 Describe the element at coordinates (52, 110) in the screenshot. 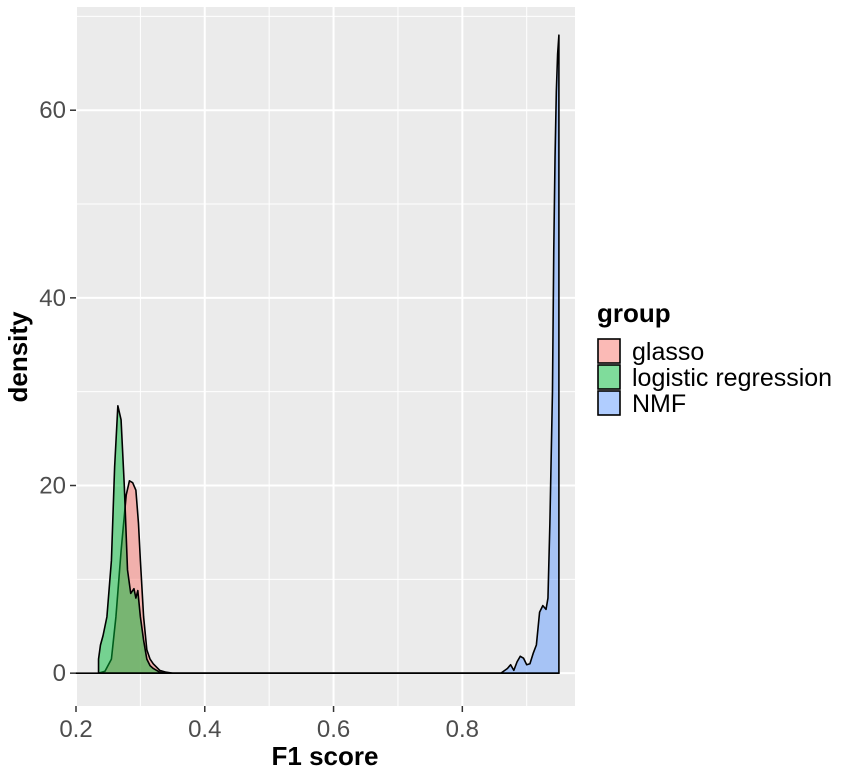

I see `y-tick-label: 60` at that location.